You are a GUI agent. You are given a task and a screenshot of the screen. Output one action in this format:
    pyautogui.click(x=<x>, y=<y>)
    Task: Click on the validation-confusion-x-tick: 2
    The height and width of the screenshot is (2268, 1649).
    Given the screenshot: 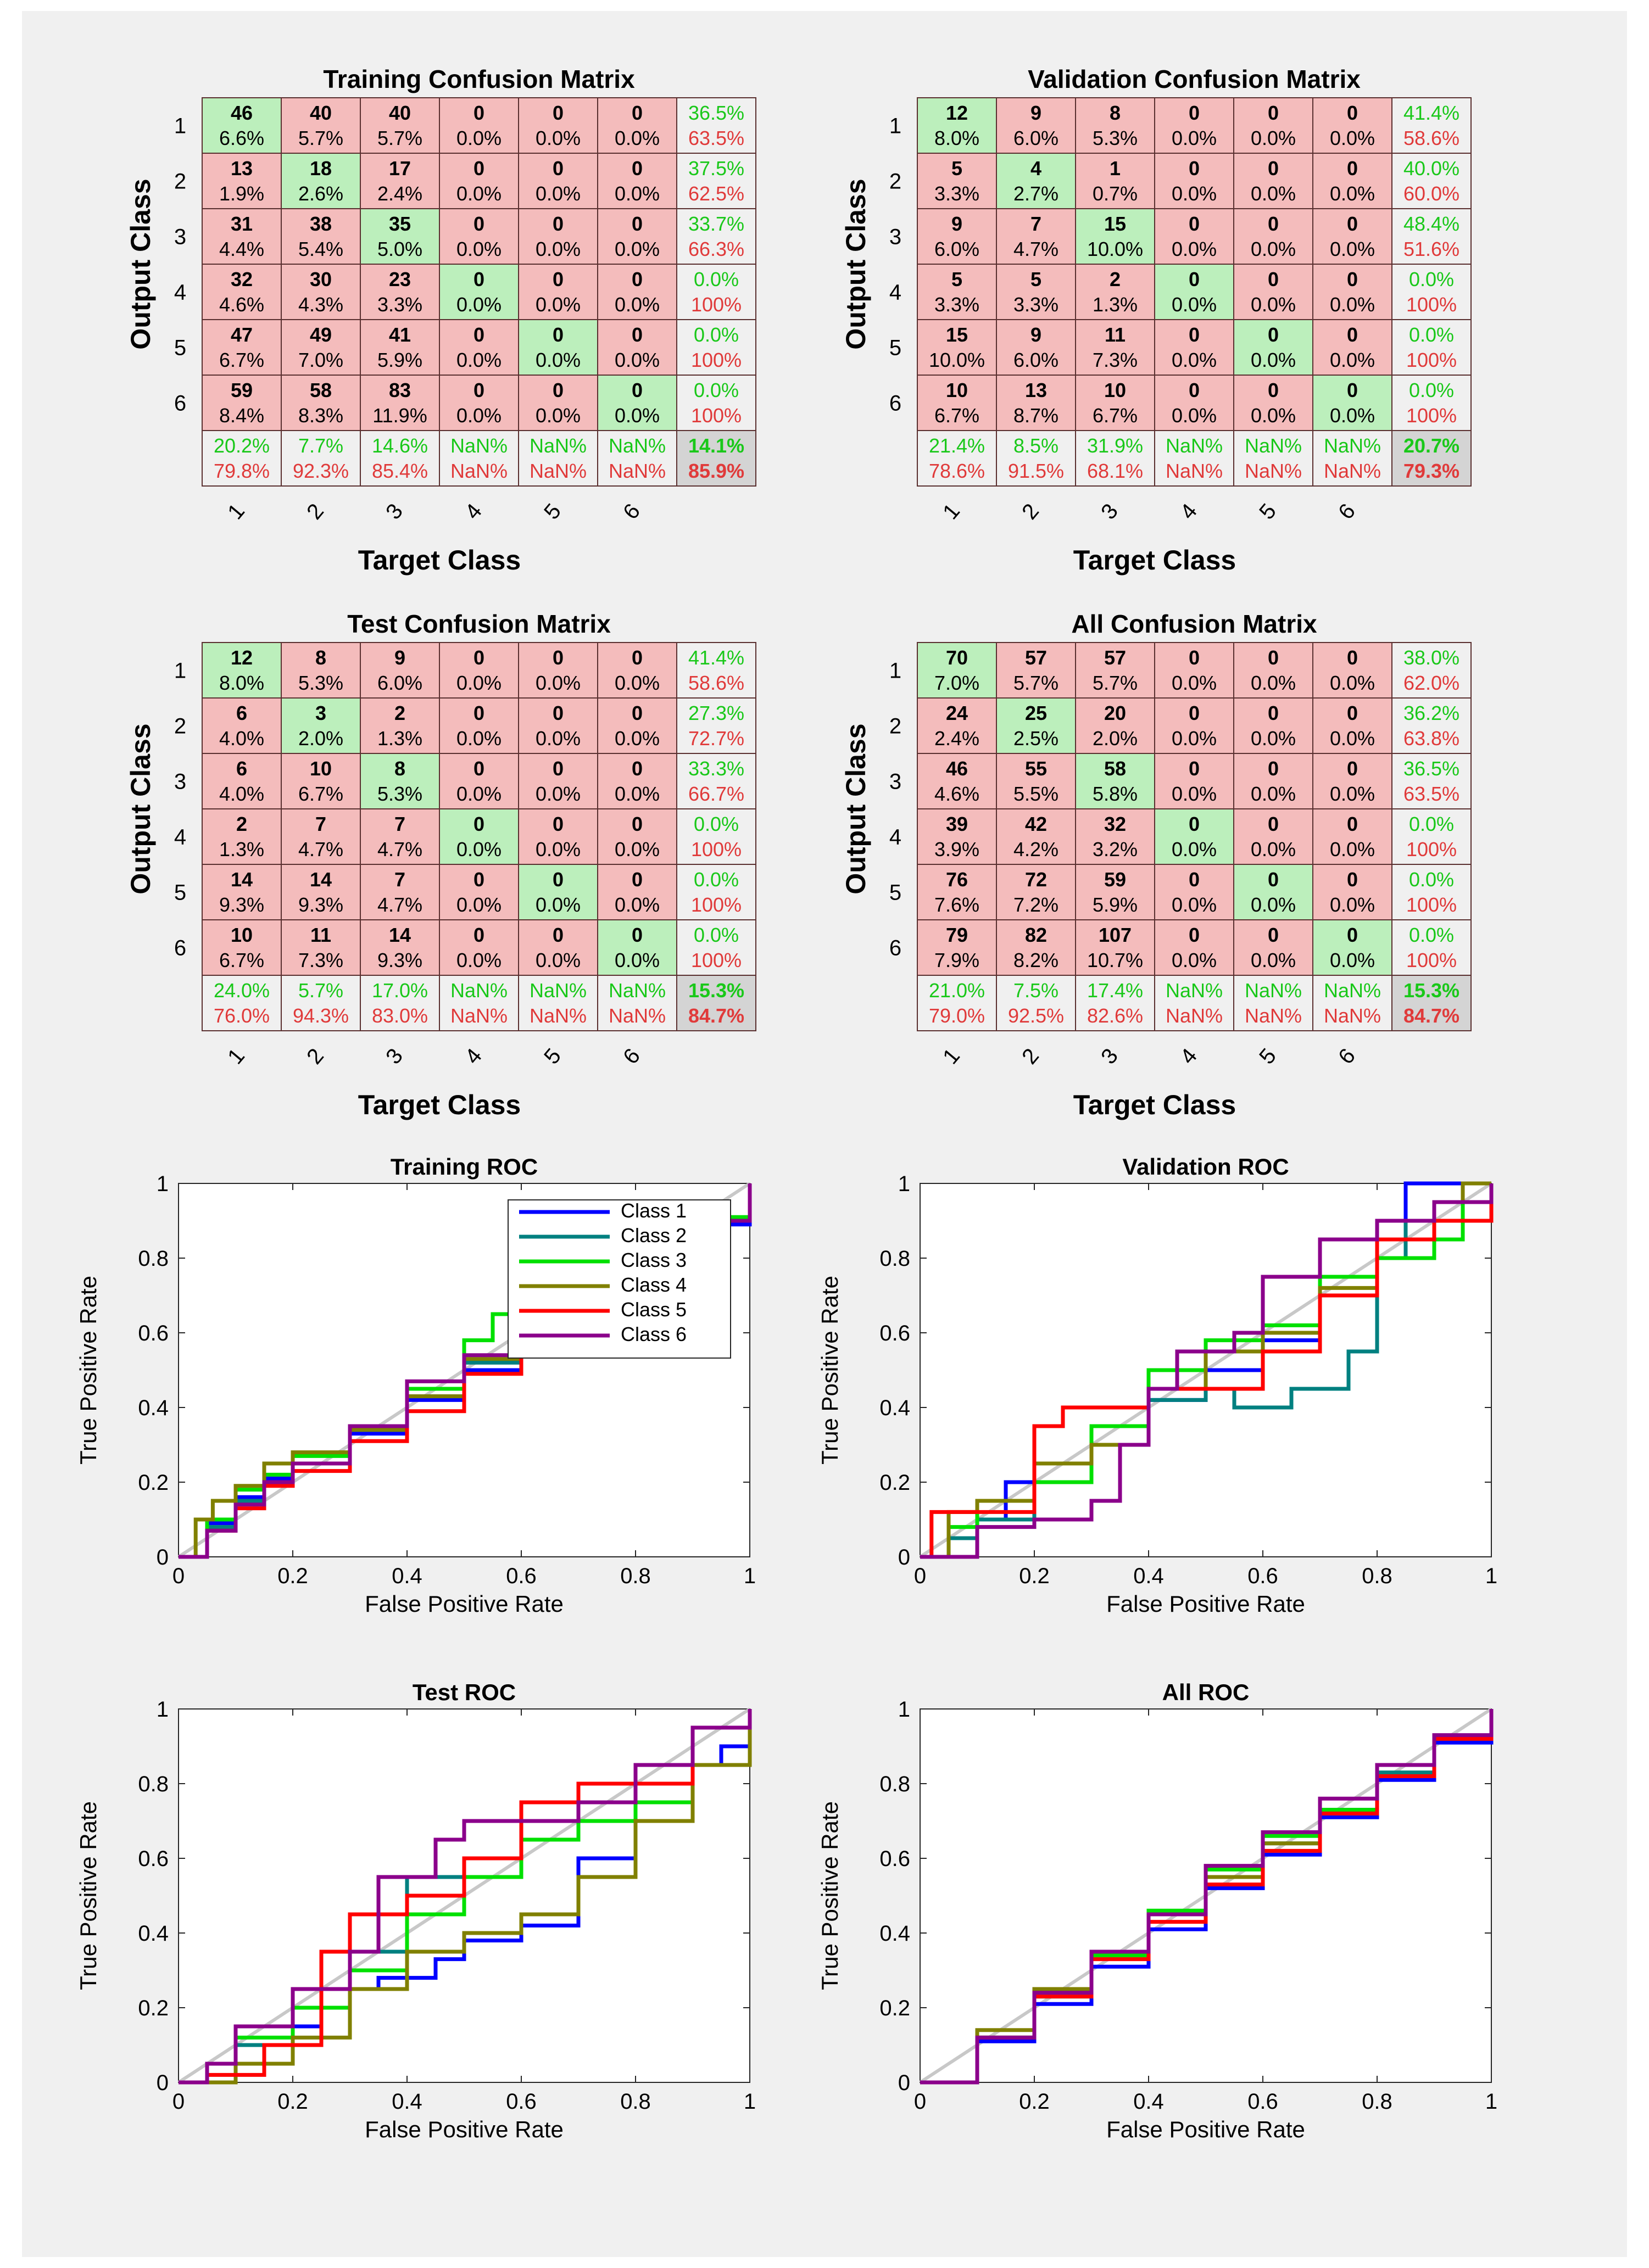 What is the action you would take?
    pyautogui.click(x=1030, y=511)
    